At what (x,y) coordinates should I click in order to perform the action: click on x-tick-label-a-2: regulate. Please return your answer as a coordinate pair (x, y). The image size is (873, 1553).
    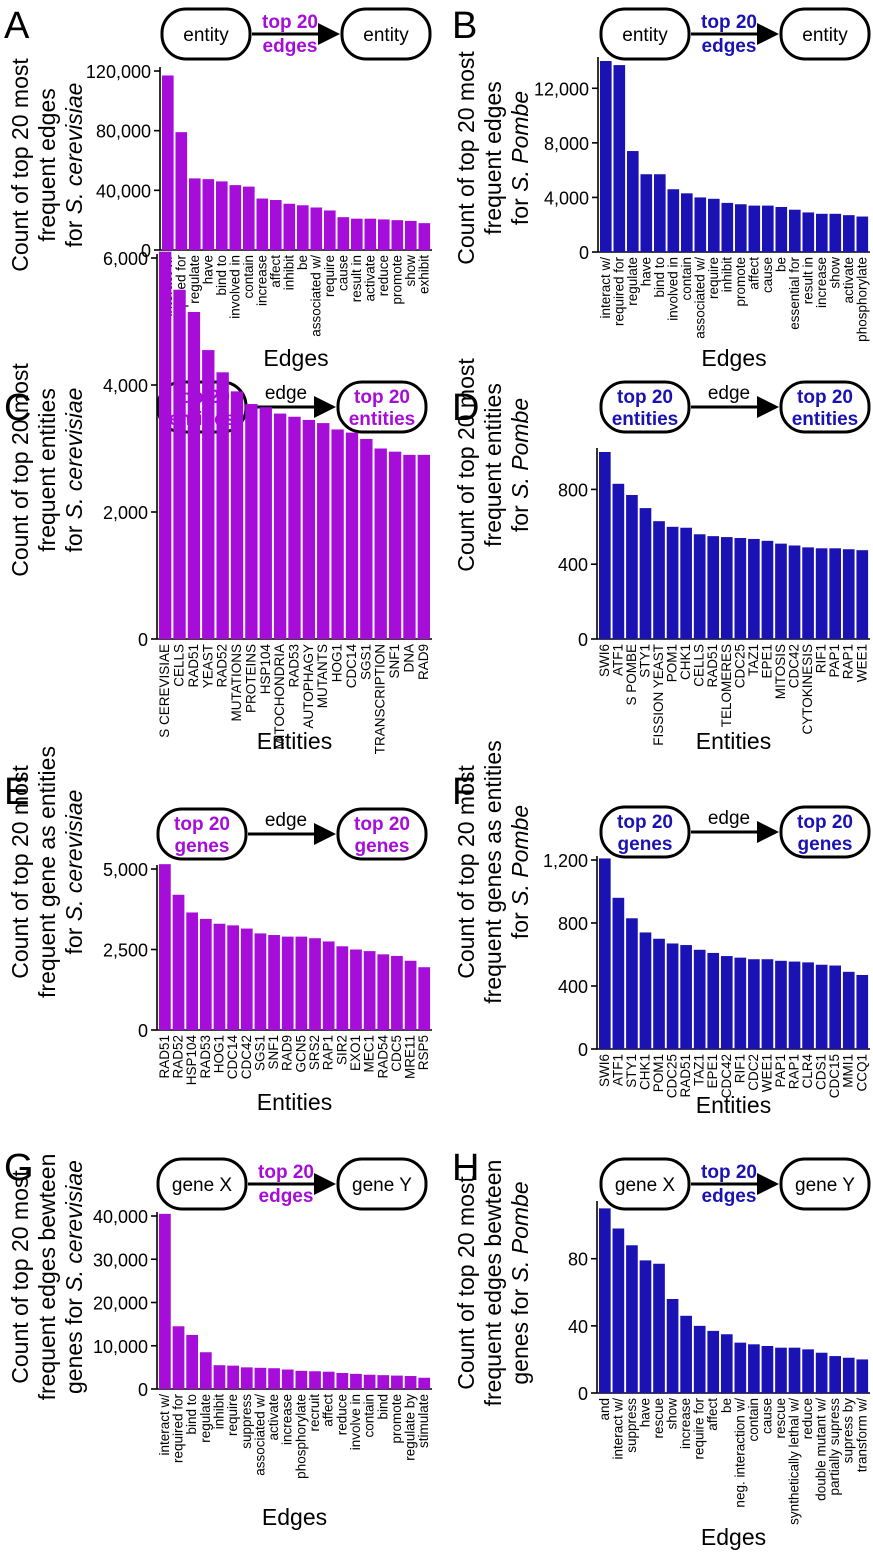
    Looking at the image, I should click on (194, 279).